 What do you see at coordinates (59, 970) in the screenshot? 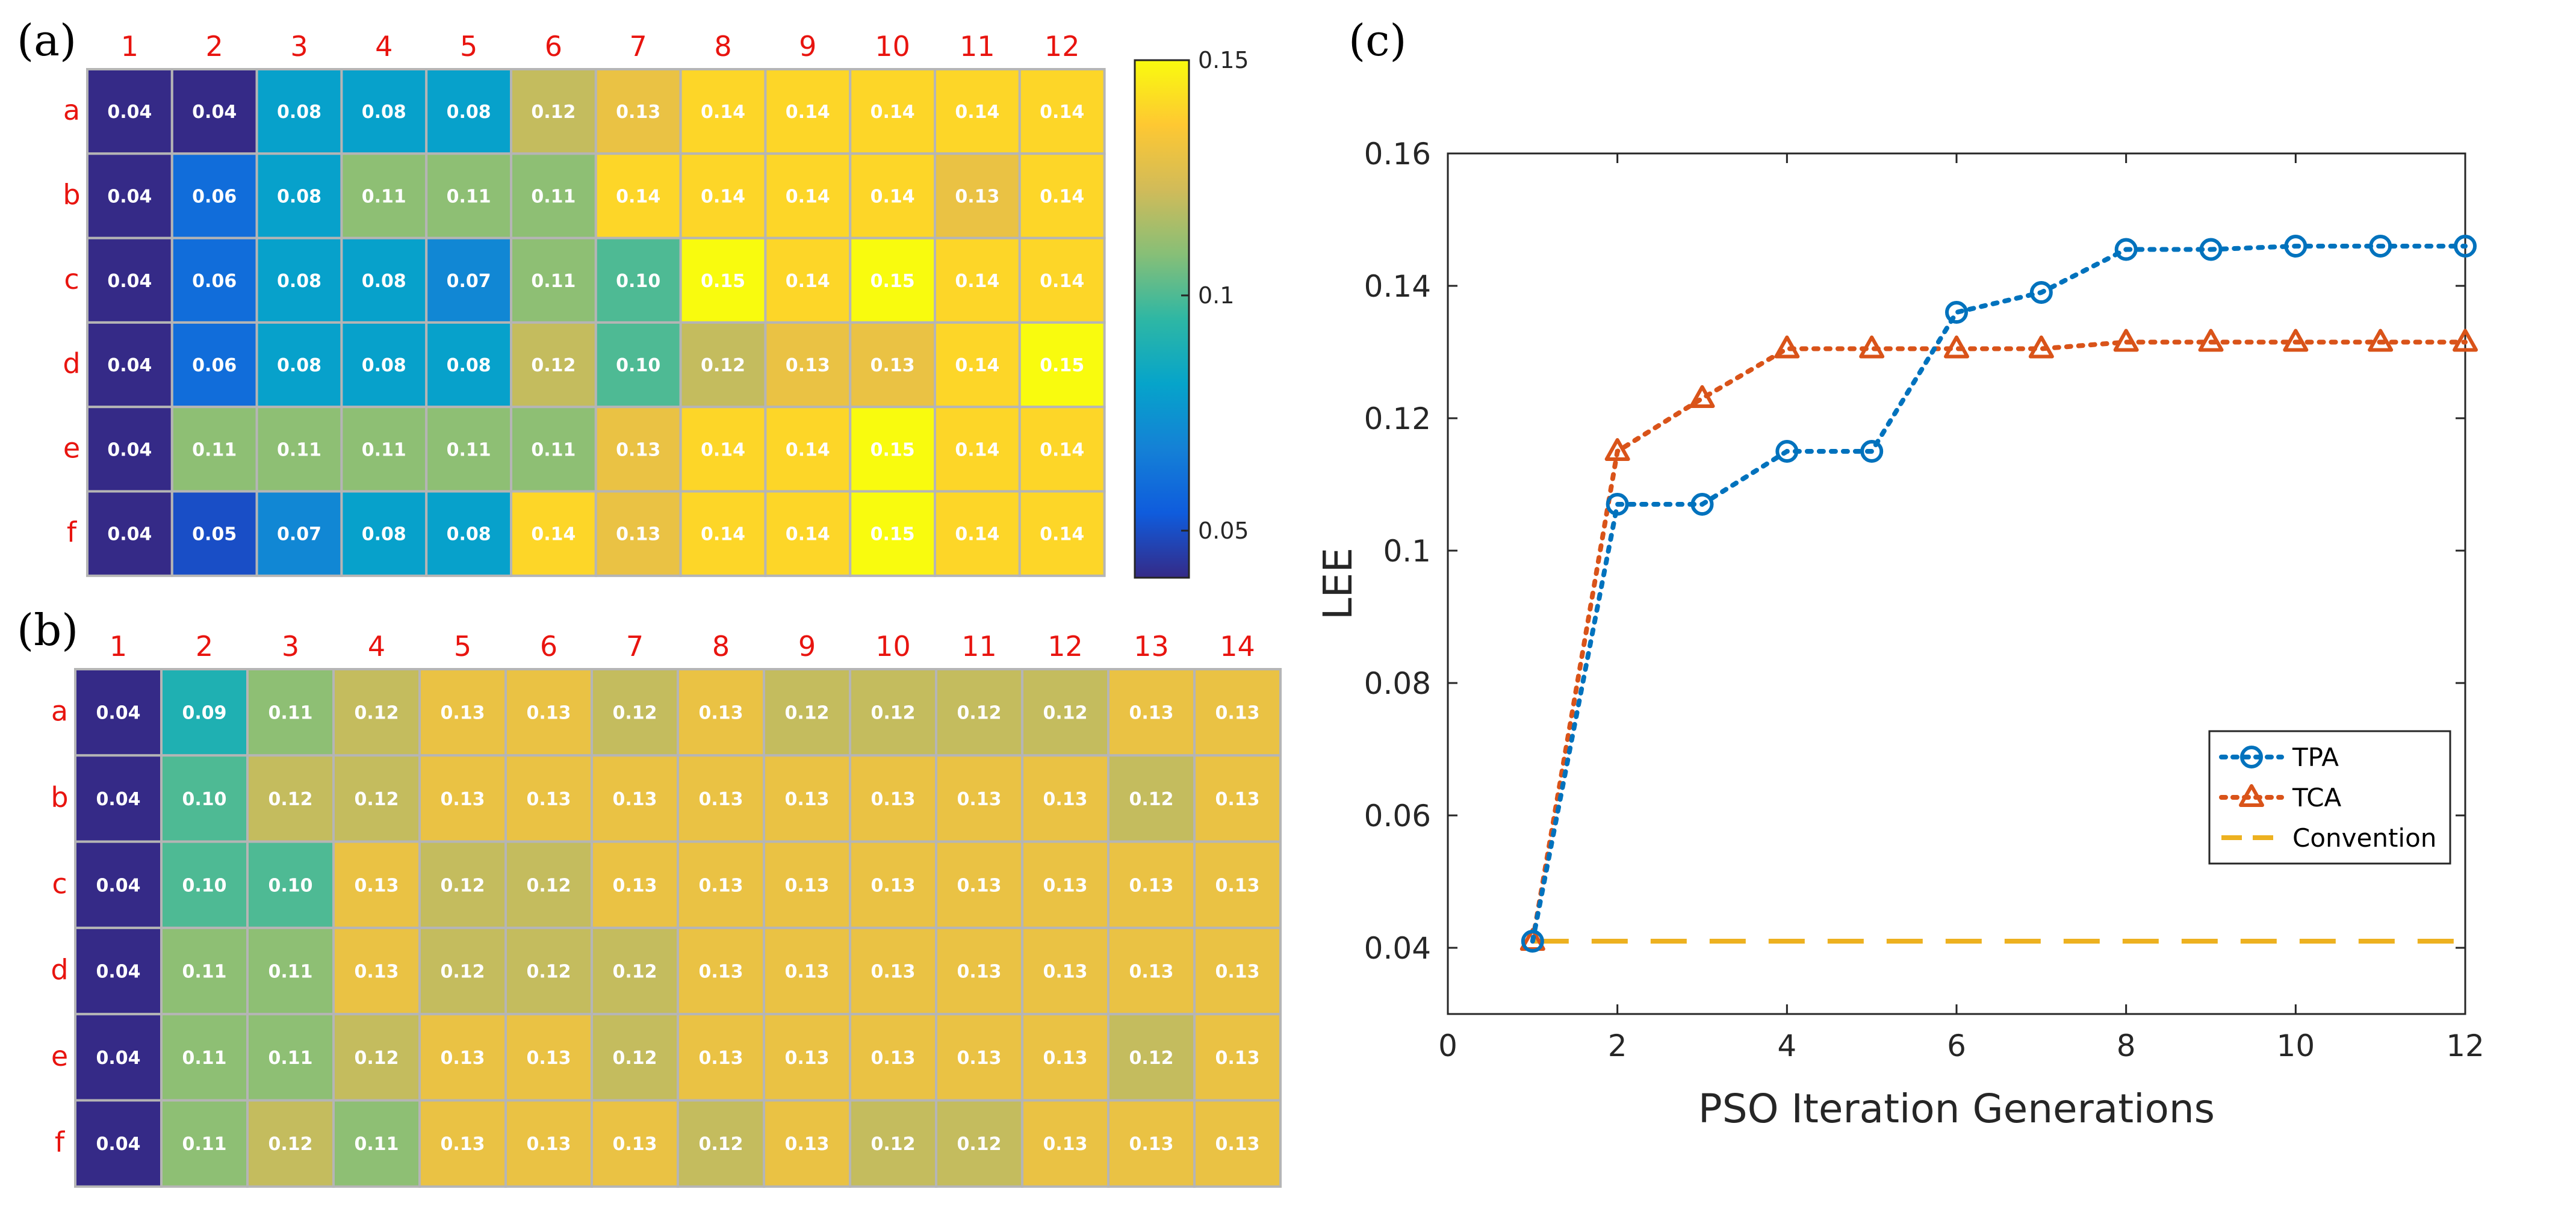
I see `row-label: d` at bounding box center [59, 970].